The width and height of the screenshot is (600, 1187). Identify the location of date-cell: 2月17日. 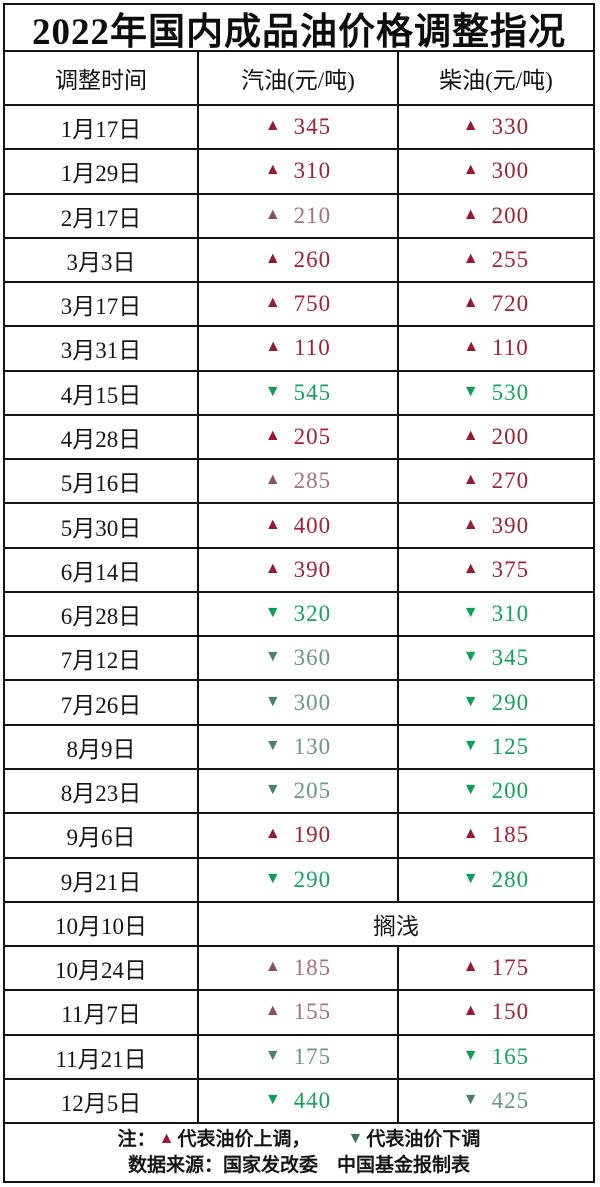
(102, 215).